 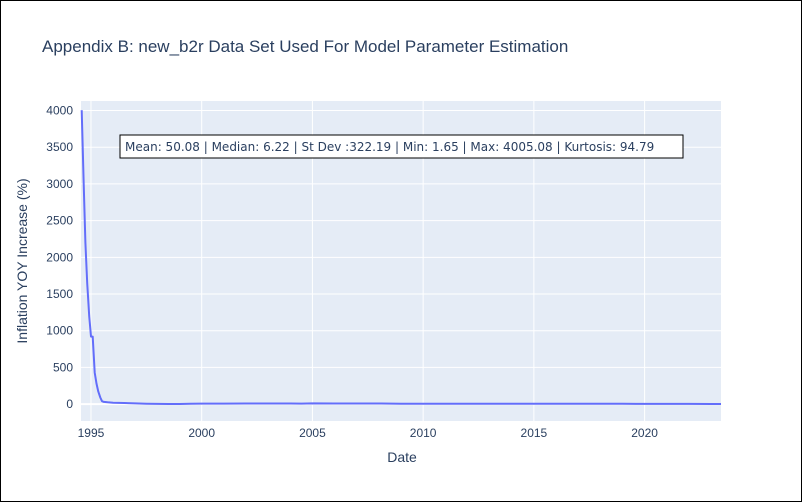 I want to click on y-tick-label: 4000, so click(x=59, y=111).